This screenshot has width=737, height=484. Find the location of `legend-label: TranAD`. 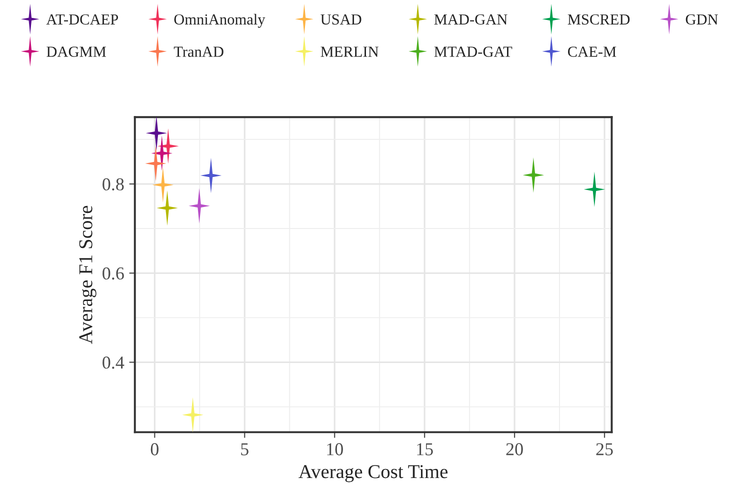

legend-label: TranAD is located at coordinates (199, 51).